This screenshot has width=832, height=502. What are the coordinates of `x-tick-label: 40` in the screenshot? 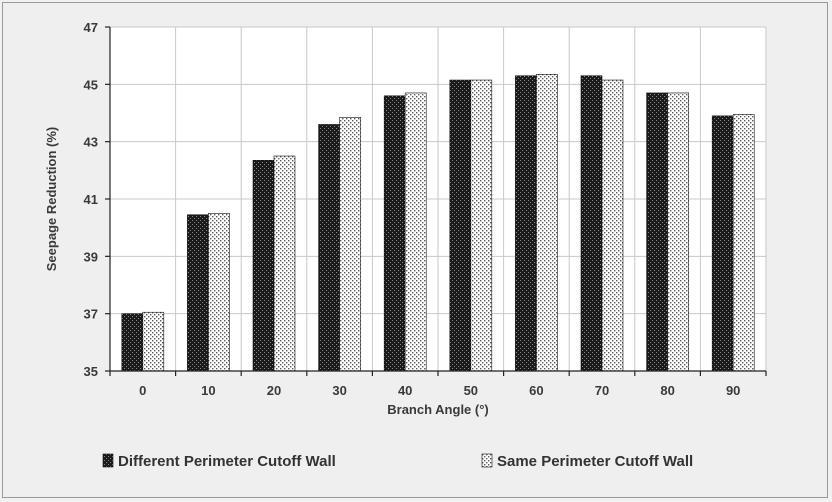 It's located at (405, 390).